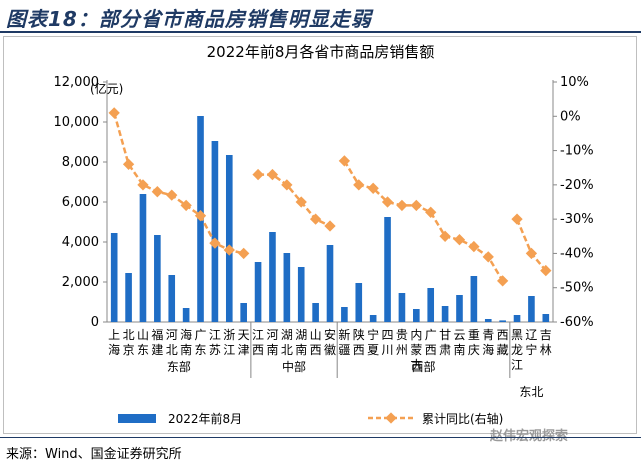 The width and height of the screenshot is (641, 466). I want to click on x-tick-label: 云, so click(459, 335).